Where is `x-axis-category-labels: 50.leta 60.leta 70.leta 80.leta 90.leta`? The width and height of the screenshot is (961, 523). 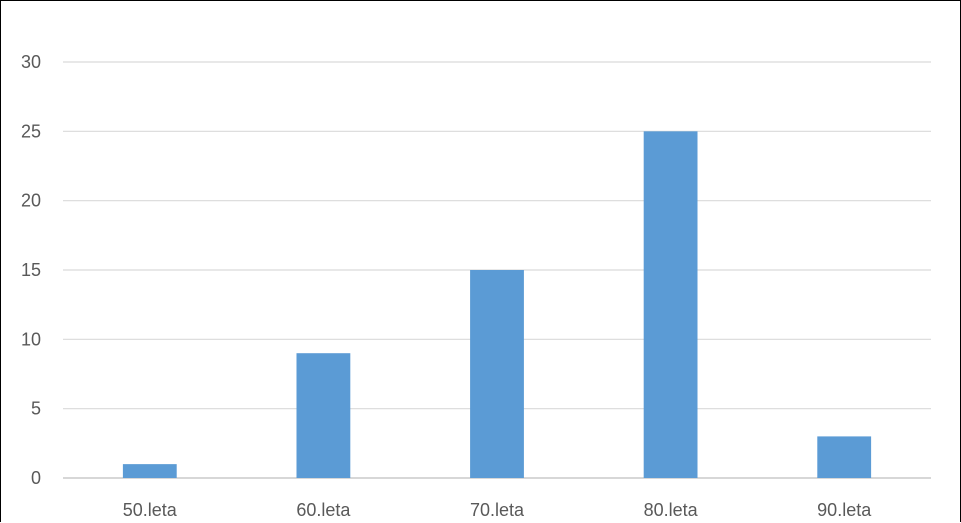 x-axis-category-labels: 50.leta 60.leta 70.leta 80.leta 90.leta is located at coordinates (497, 510).